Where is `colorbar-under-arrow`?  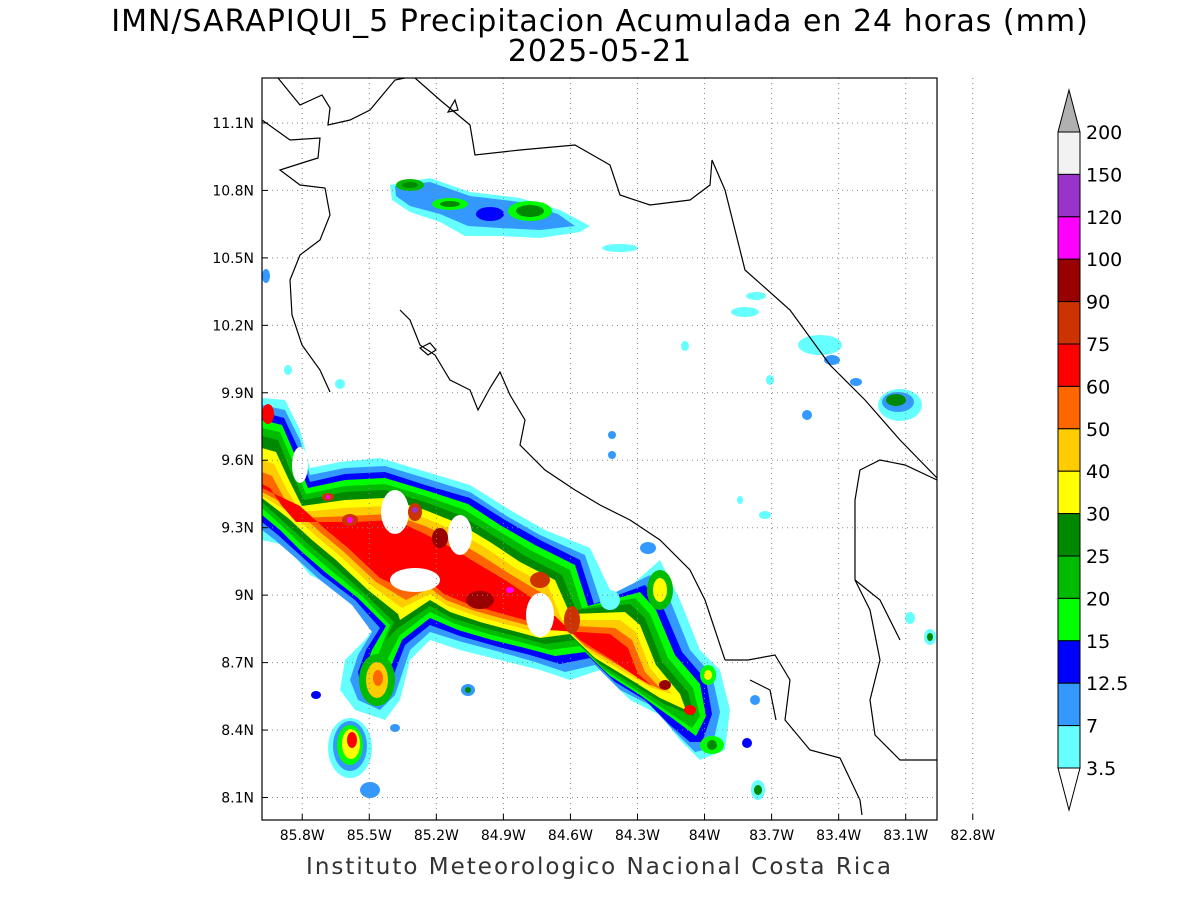 colorbar-under-arrow is located at coordinates (1069, 789).